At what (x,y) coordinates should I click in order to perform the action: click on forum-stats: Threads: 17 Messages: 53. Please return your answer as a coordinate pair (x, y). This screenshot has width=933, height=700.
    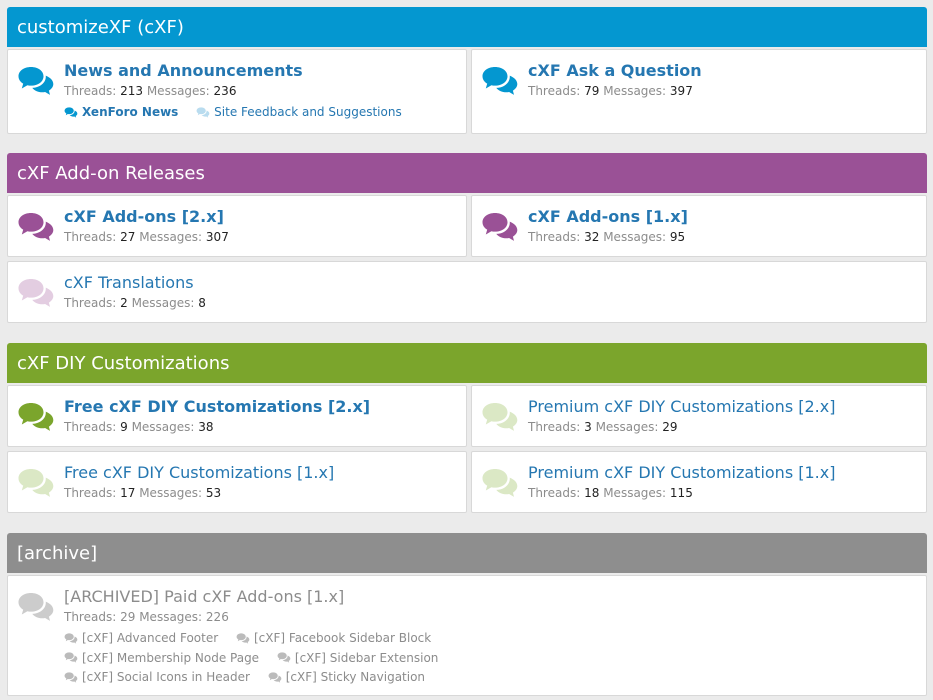
    Looking at the image, I should click on (143, 493).